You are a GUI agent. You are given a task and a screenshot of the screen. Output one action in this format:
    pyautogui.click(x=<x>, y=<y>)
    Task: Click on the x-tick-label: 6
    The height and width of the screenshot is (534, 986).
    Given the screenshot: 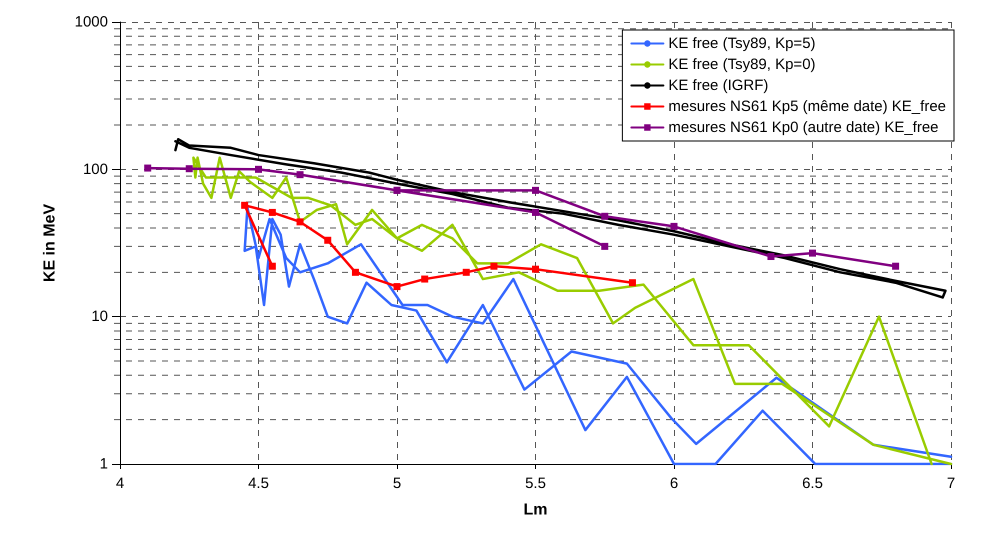 What is the action you would take?
    pyautogui.click(x=674, y=483)
    